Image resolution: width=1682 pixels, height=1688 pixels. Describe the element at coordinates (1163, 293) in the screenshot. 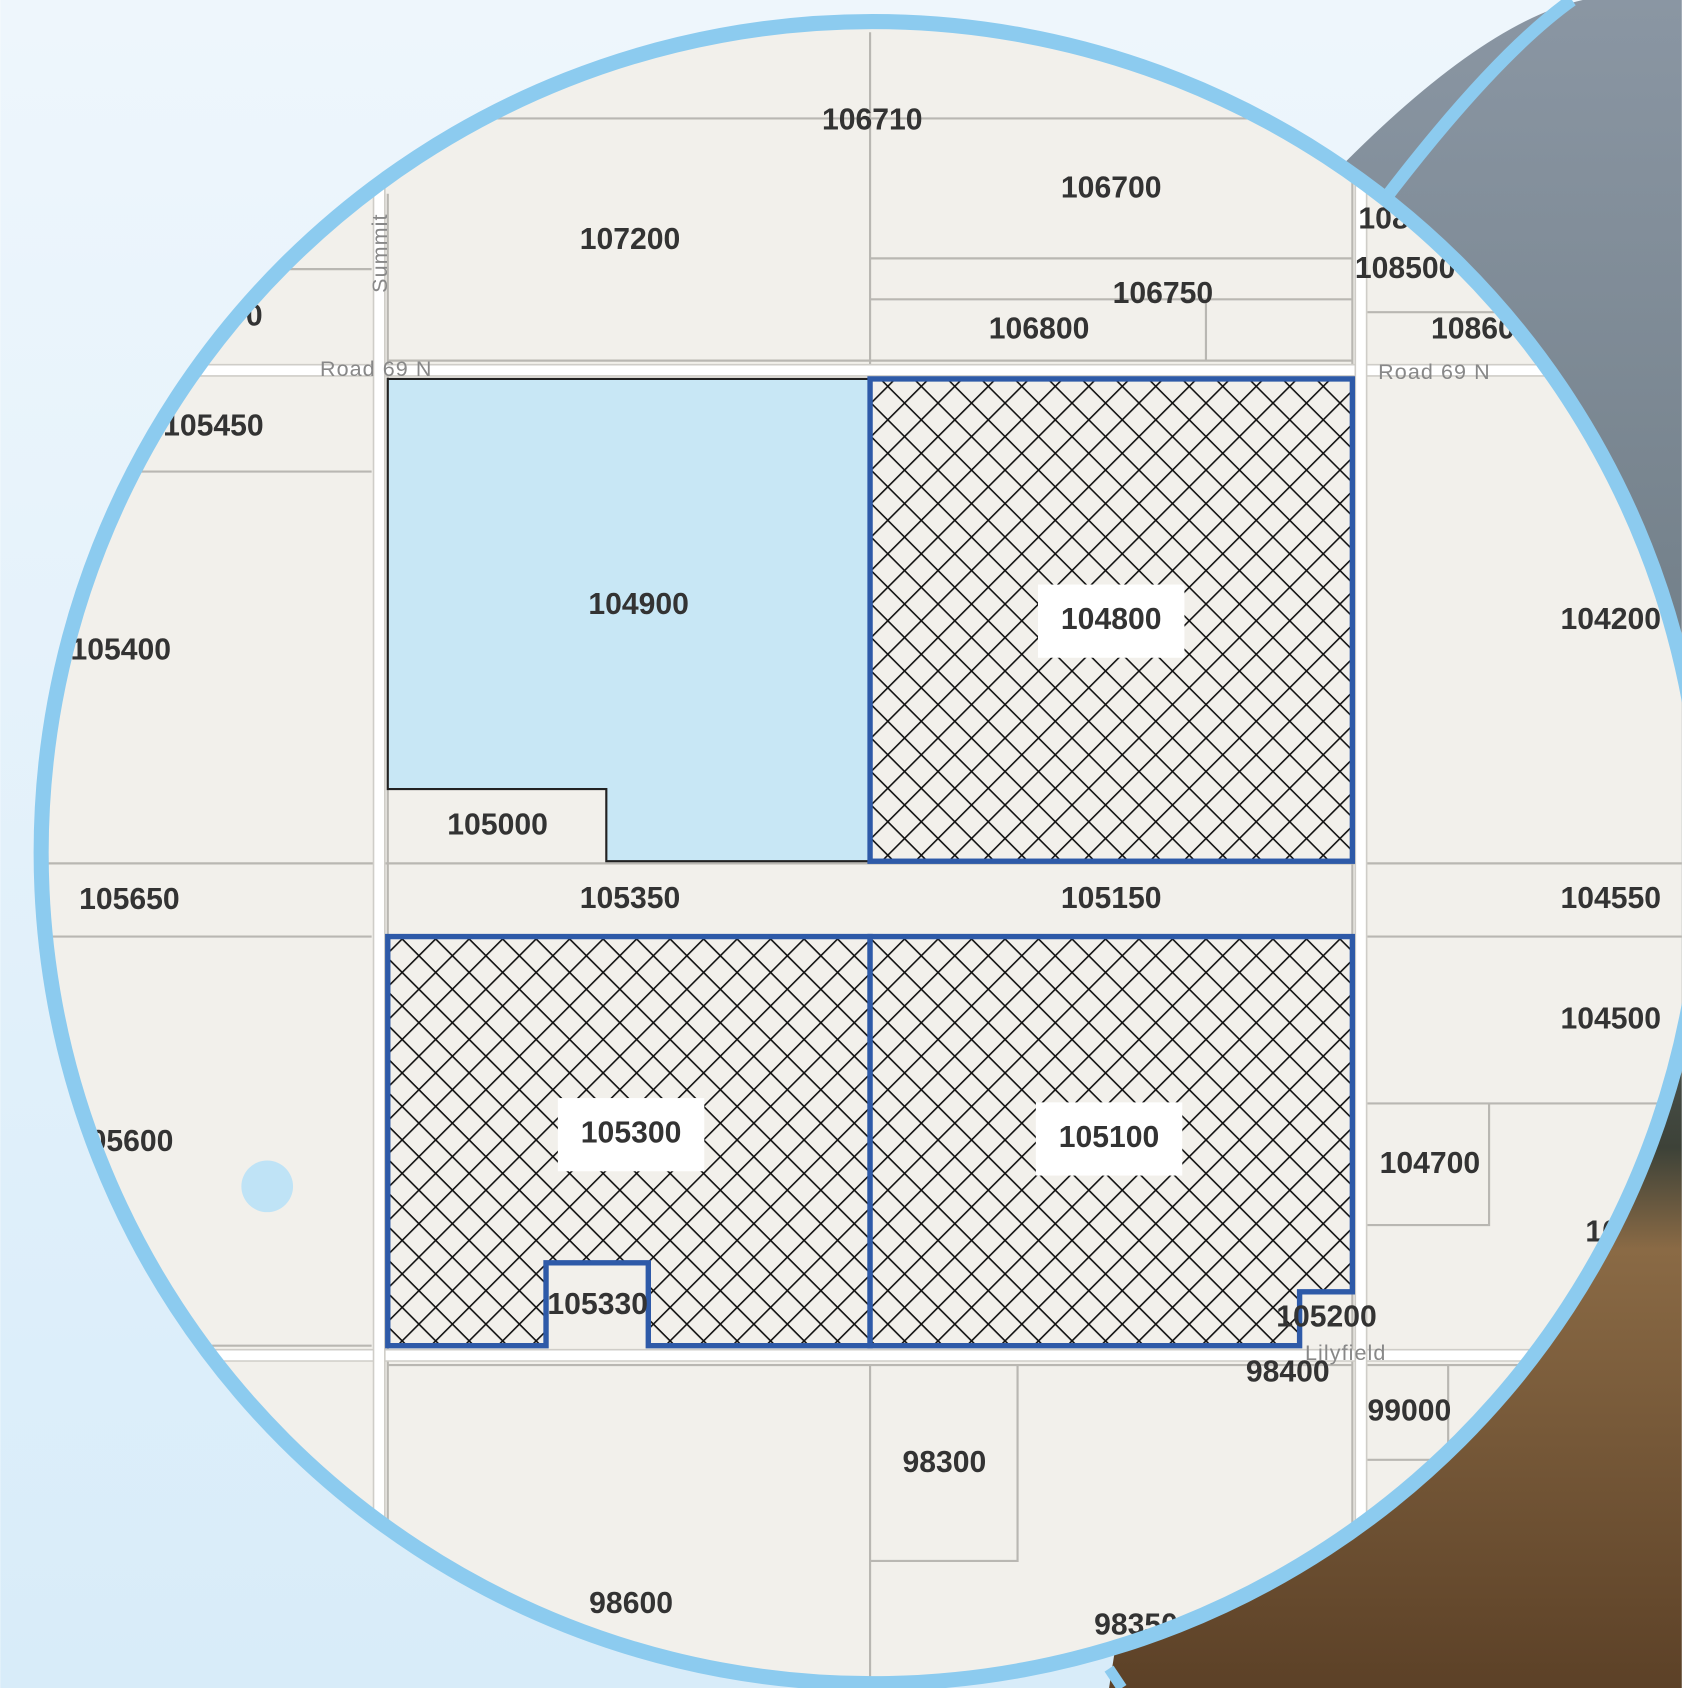

I see `parcel-label: 106750` at that location.